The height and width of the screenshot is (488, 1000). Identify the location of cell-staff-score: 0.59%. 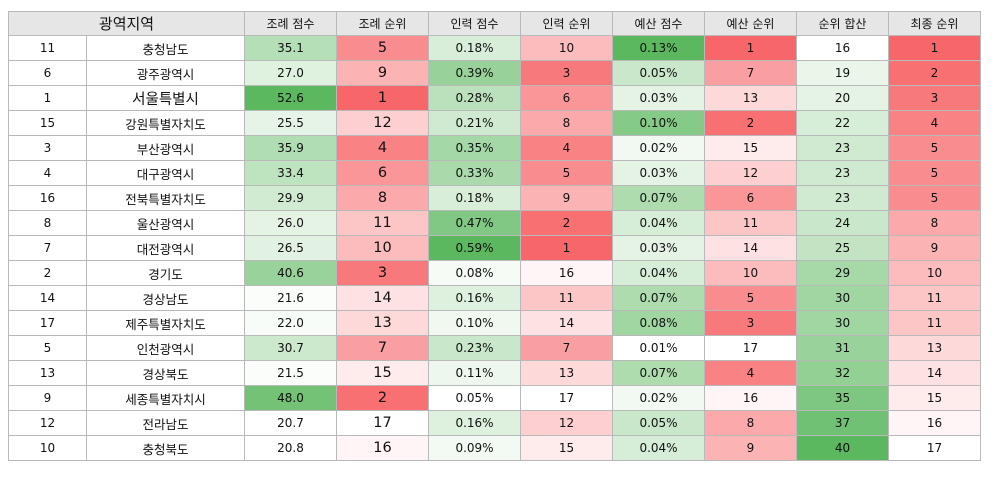
(474, 248).